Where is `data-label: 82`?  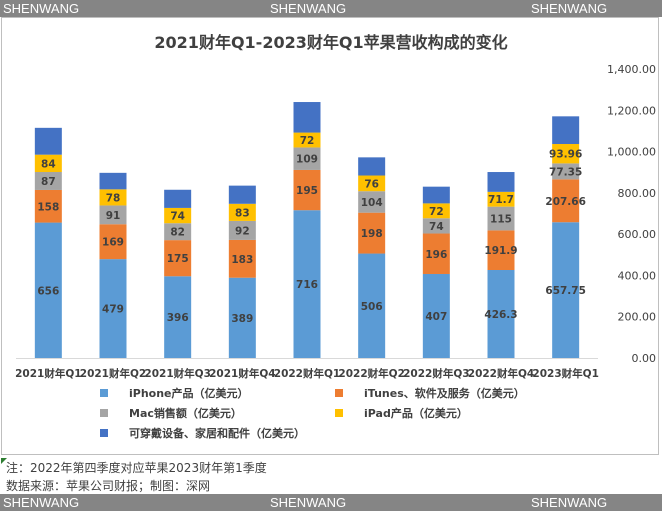
data-label: 82 is located at coordinates (177, 233).